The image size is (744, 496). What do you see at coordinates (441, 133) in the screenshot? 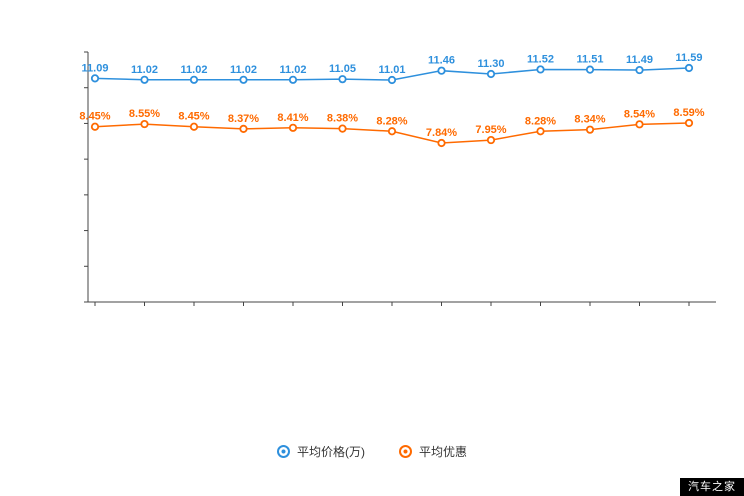
I see `data-point-label: 7.84%` at bounding box center [441, 133].